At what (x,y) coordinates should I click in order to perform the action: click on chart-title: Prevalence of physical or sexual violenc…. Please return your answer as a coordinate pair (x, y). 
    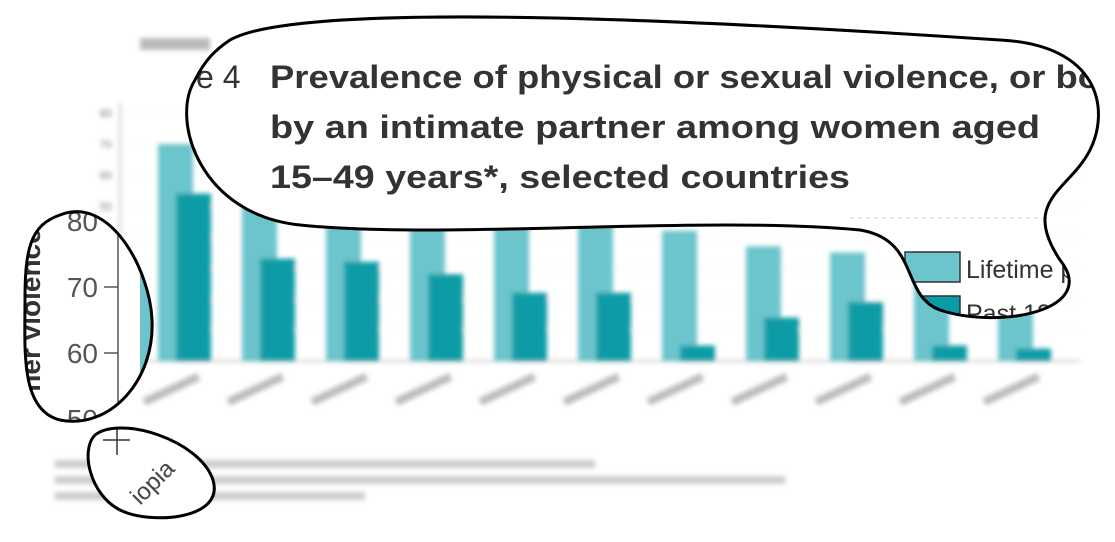
    Looking at the image, I should click on (685, 77).